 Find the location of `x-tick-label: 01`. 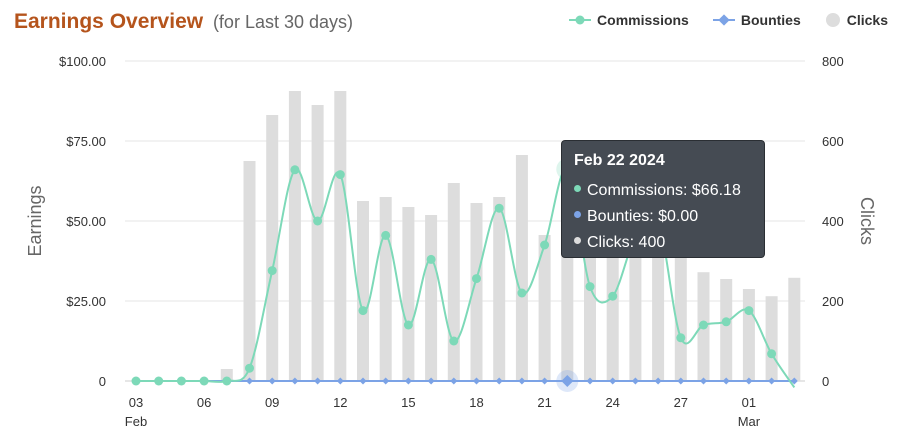

x-tick-label: 01 is located at coordinates (749, 402).